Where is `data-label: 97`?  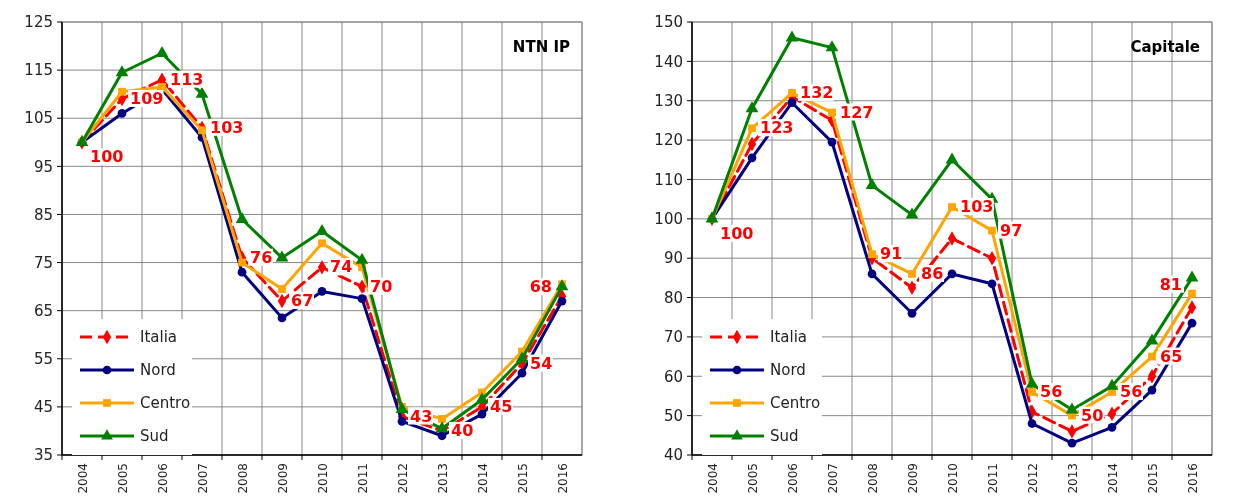 data-label: 97 is located at coordinates (1011, 230).